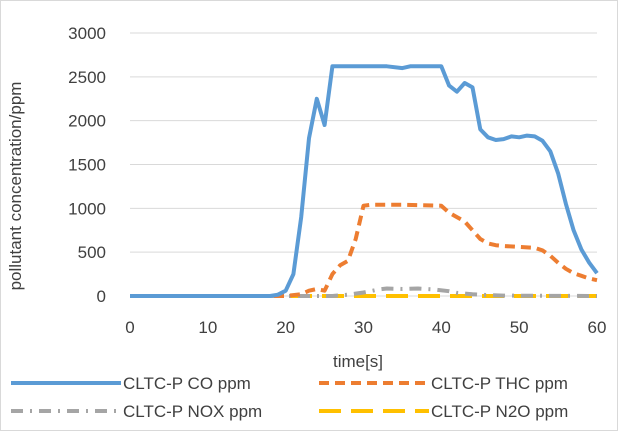 The width and height of the screenshot is (618, 435). I want to click on legend-label: CLTC-P N2O ppm, so click(499, 411).